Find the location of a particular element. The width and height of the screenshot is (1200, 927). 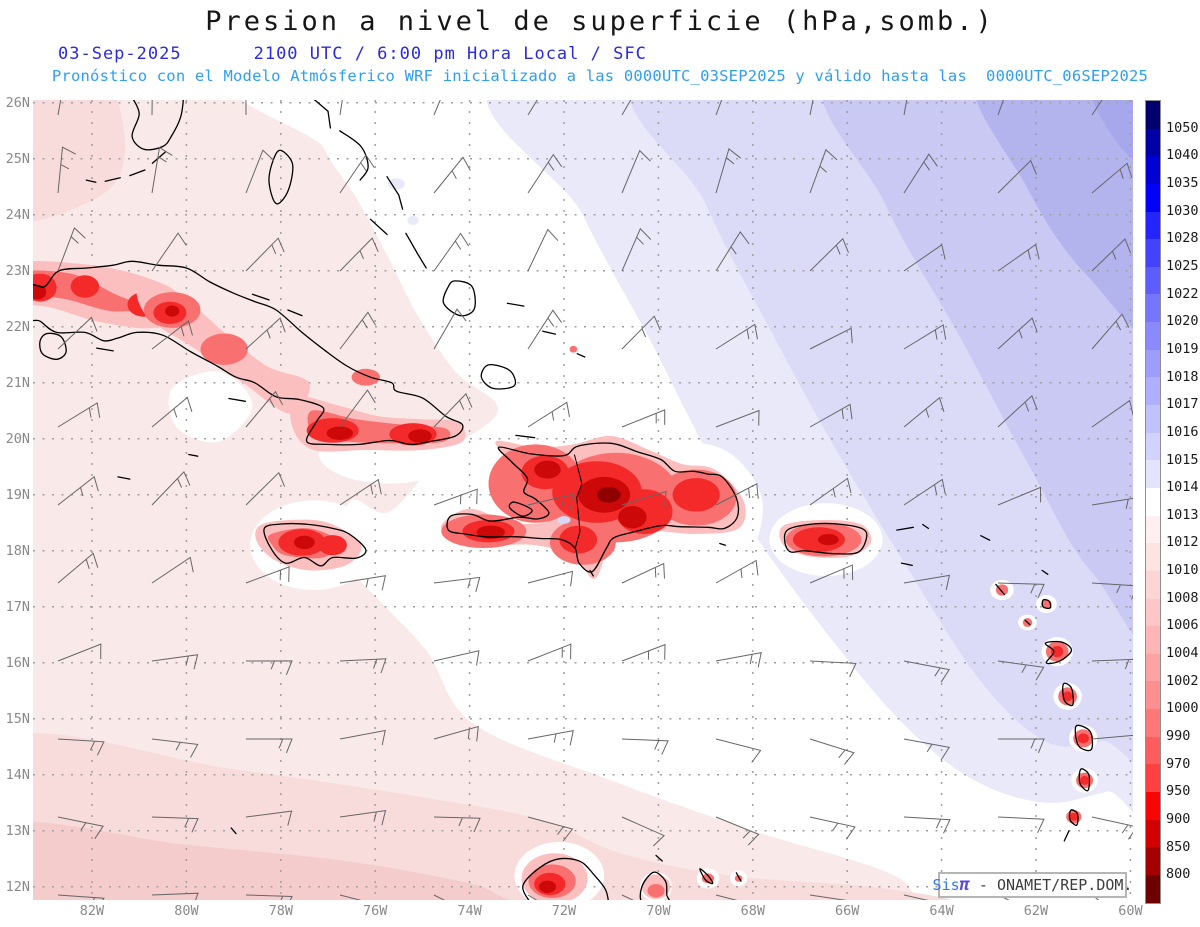

lon-tick-label: 66W is located at coordinates (847, 911).